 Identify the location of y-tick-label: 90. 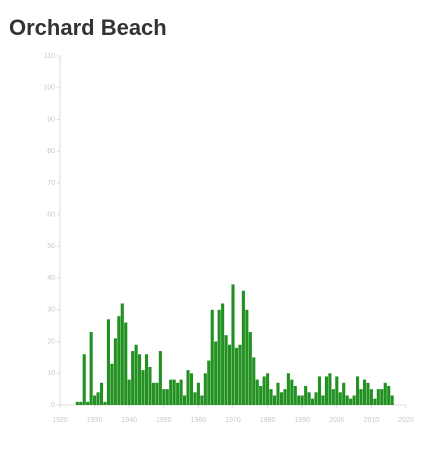
(51, 119).